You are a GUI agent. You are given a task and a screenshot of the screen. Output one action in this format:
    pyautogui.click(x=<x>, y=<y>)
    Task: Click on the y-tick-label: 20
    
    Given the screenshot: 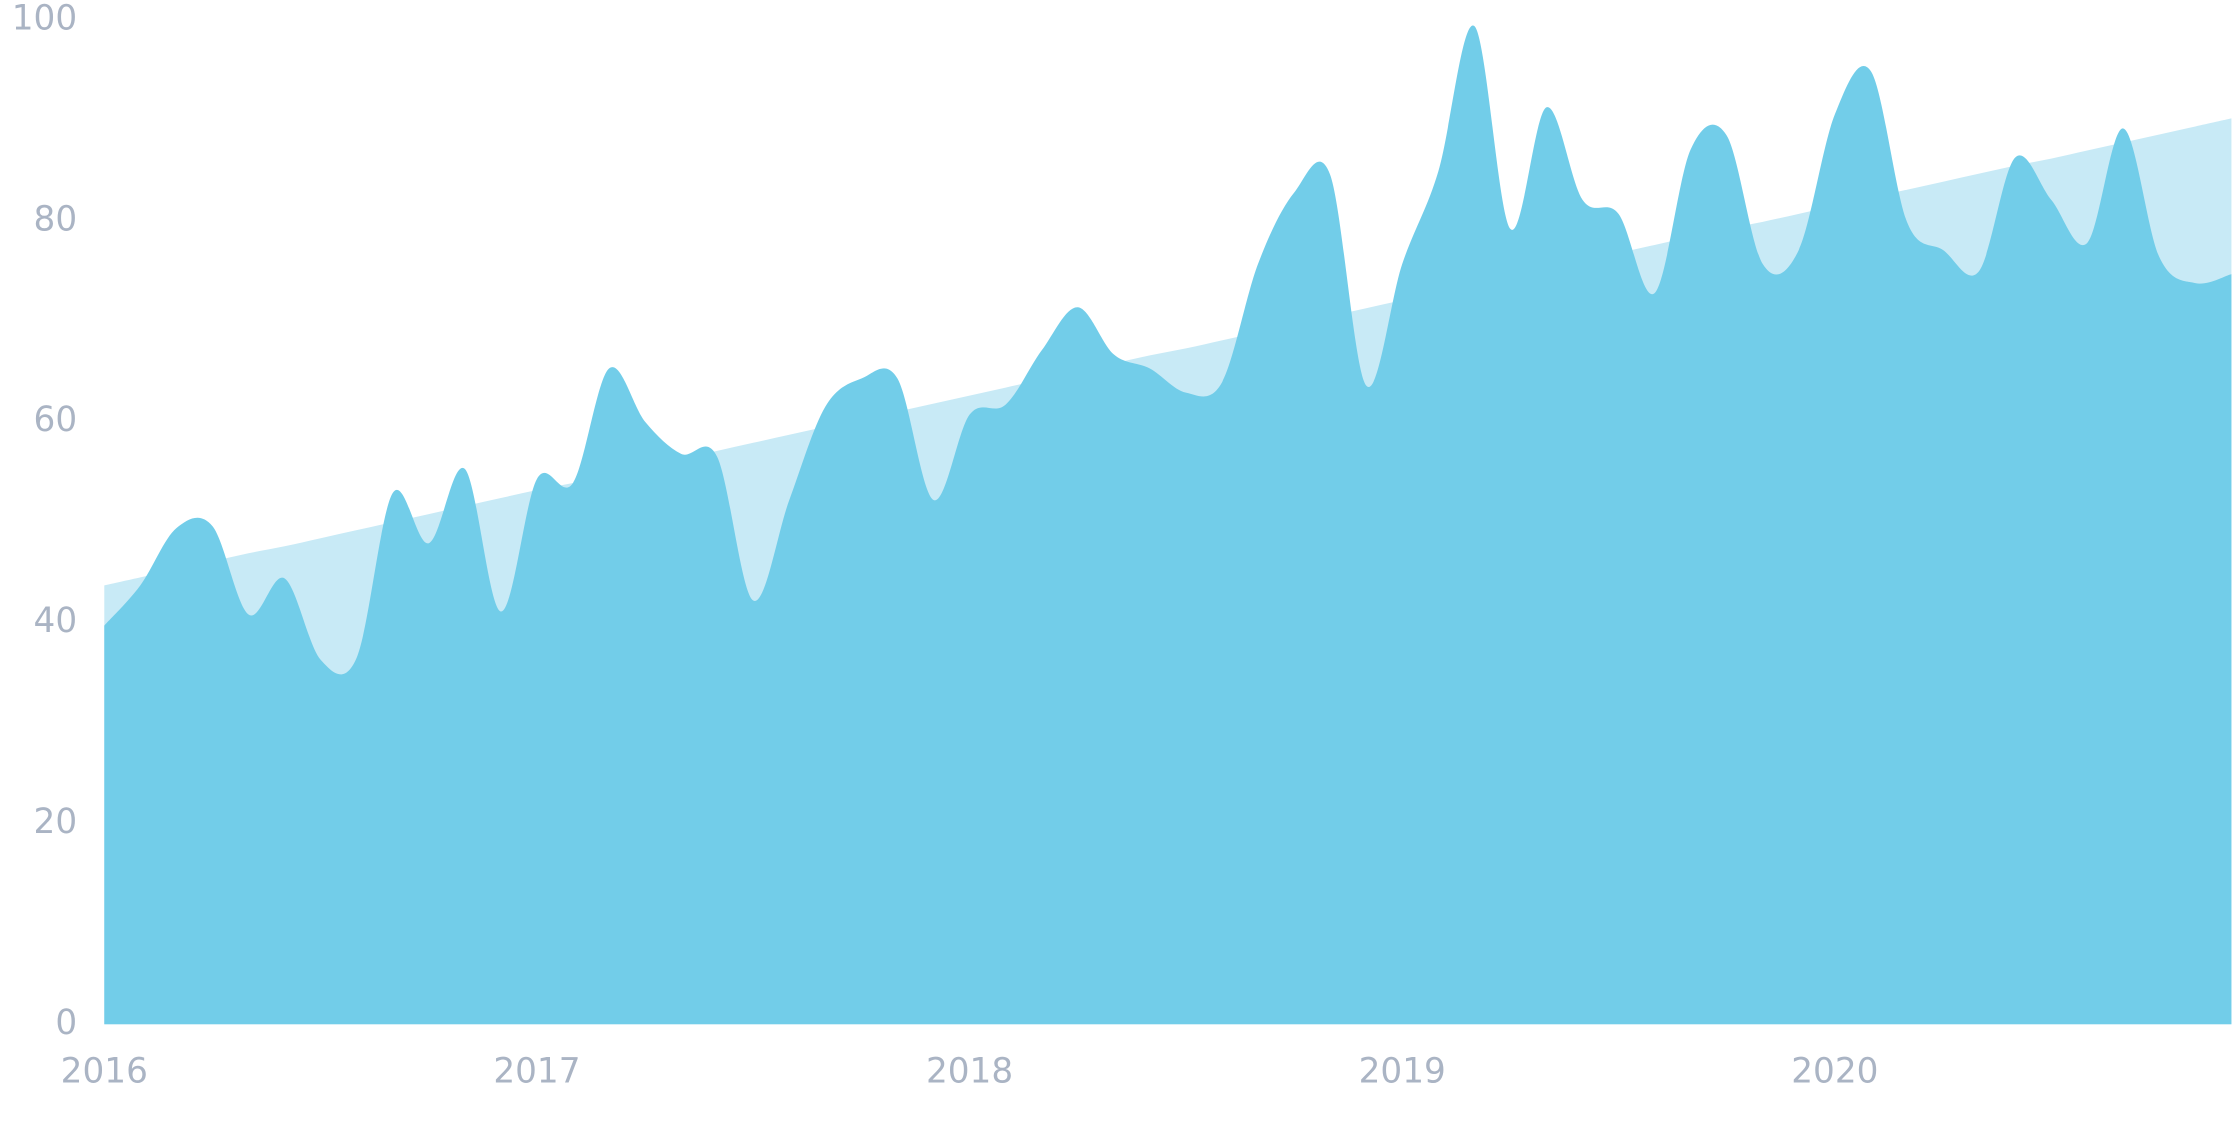 What is the action you would take?
    pyautogui.click(x=56, y=822)
    